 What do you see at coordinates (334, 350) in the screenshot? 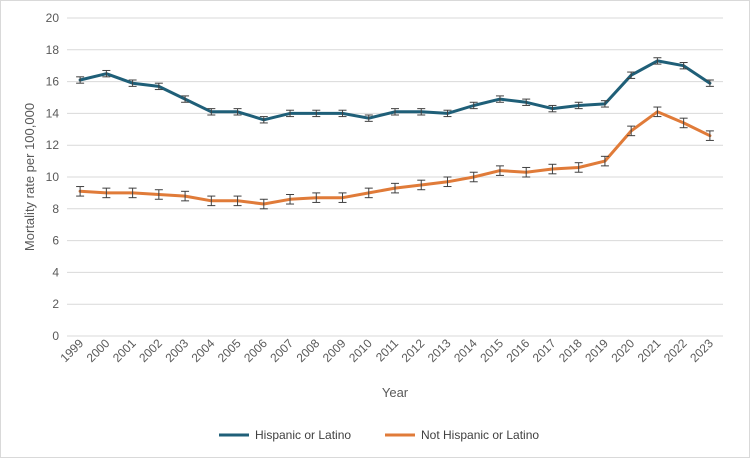
I see `x-tick-label: 2009` at bounding box center [334, 350].